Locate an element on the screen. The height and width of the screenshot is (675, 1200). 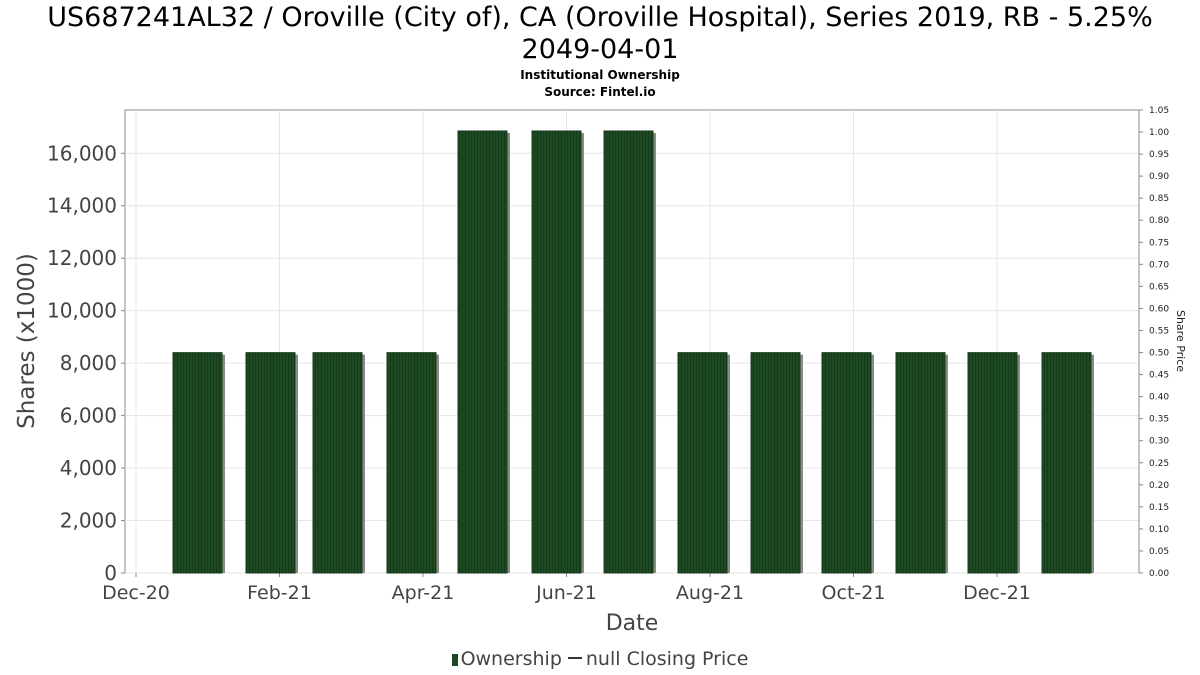
x-tick-label: Oct-21 is located at coordinates (854, 593).